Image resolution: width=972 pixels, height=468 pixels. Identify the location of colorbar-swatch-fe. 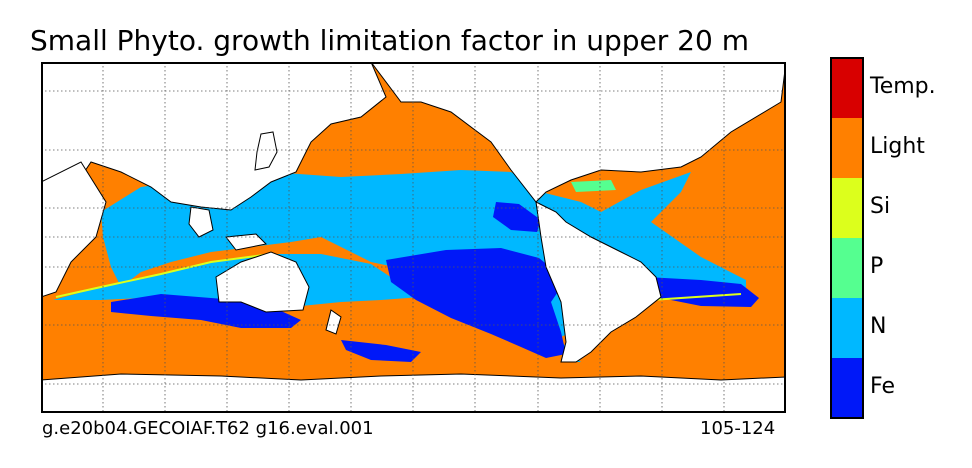
(847, 388).